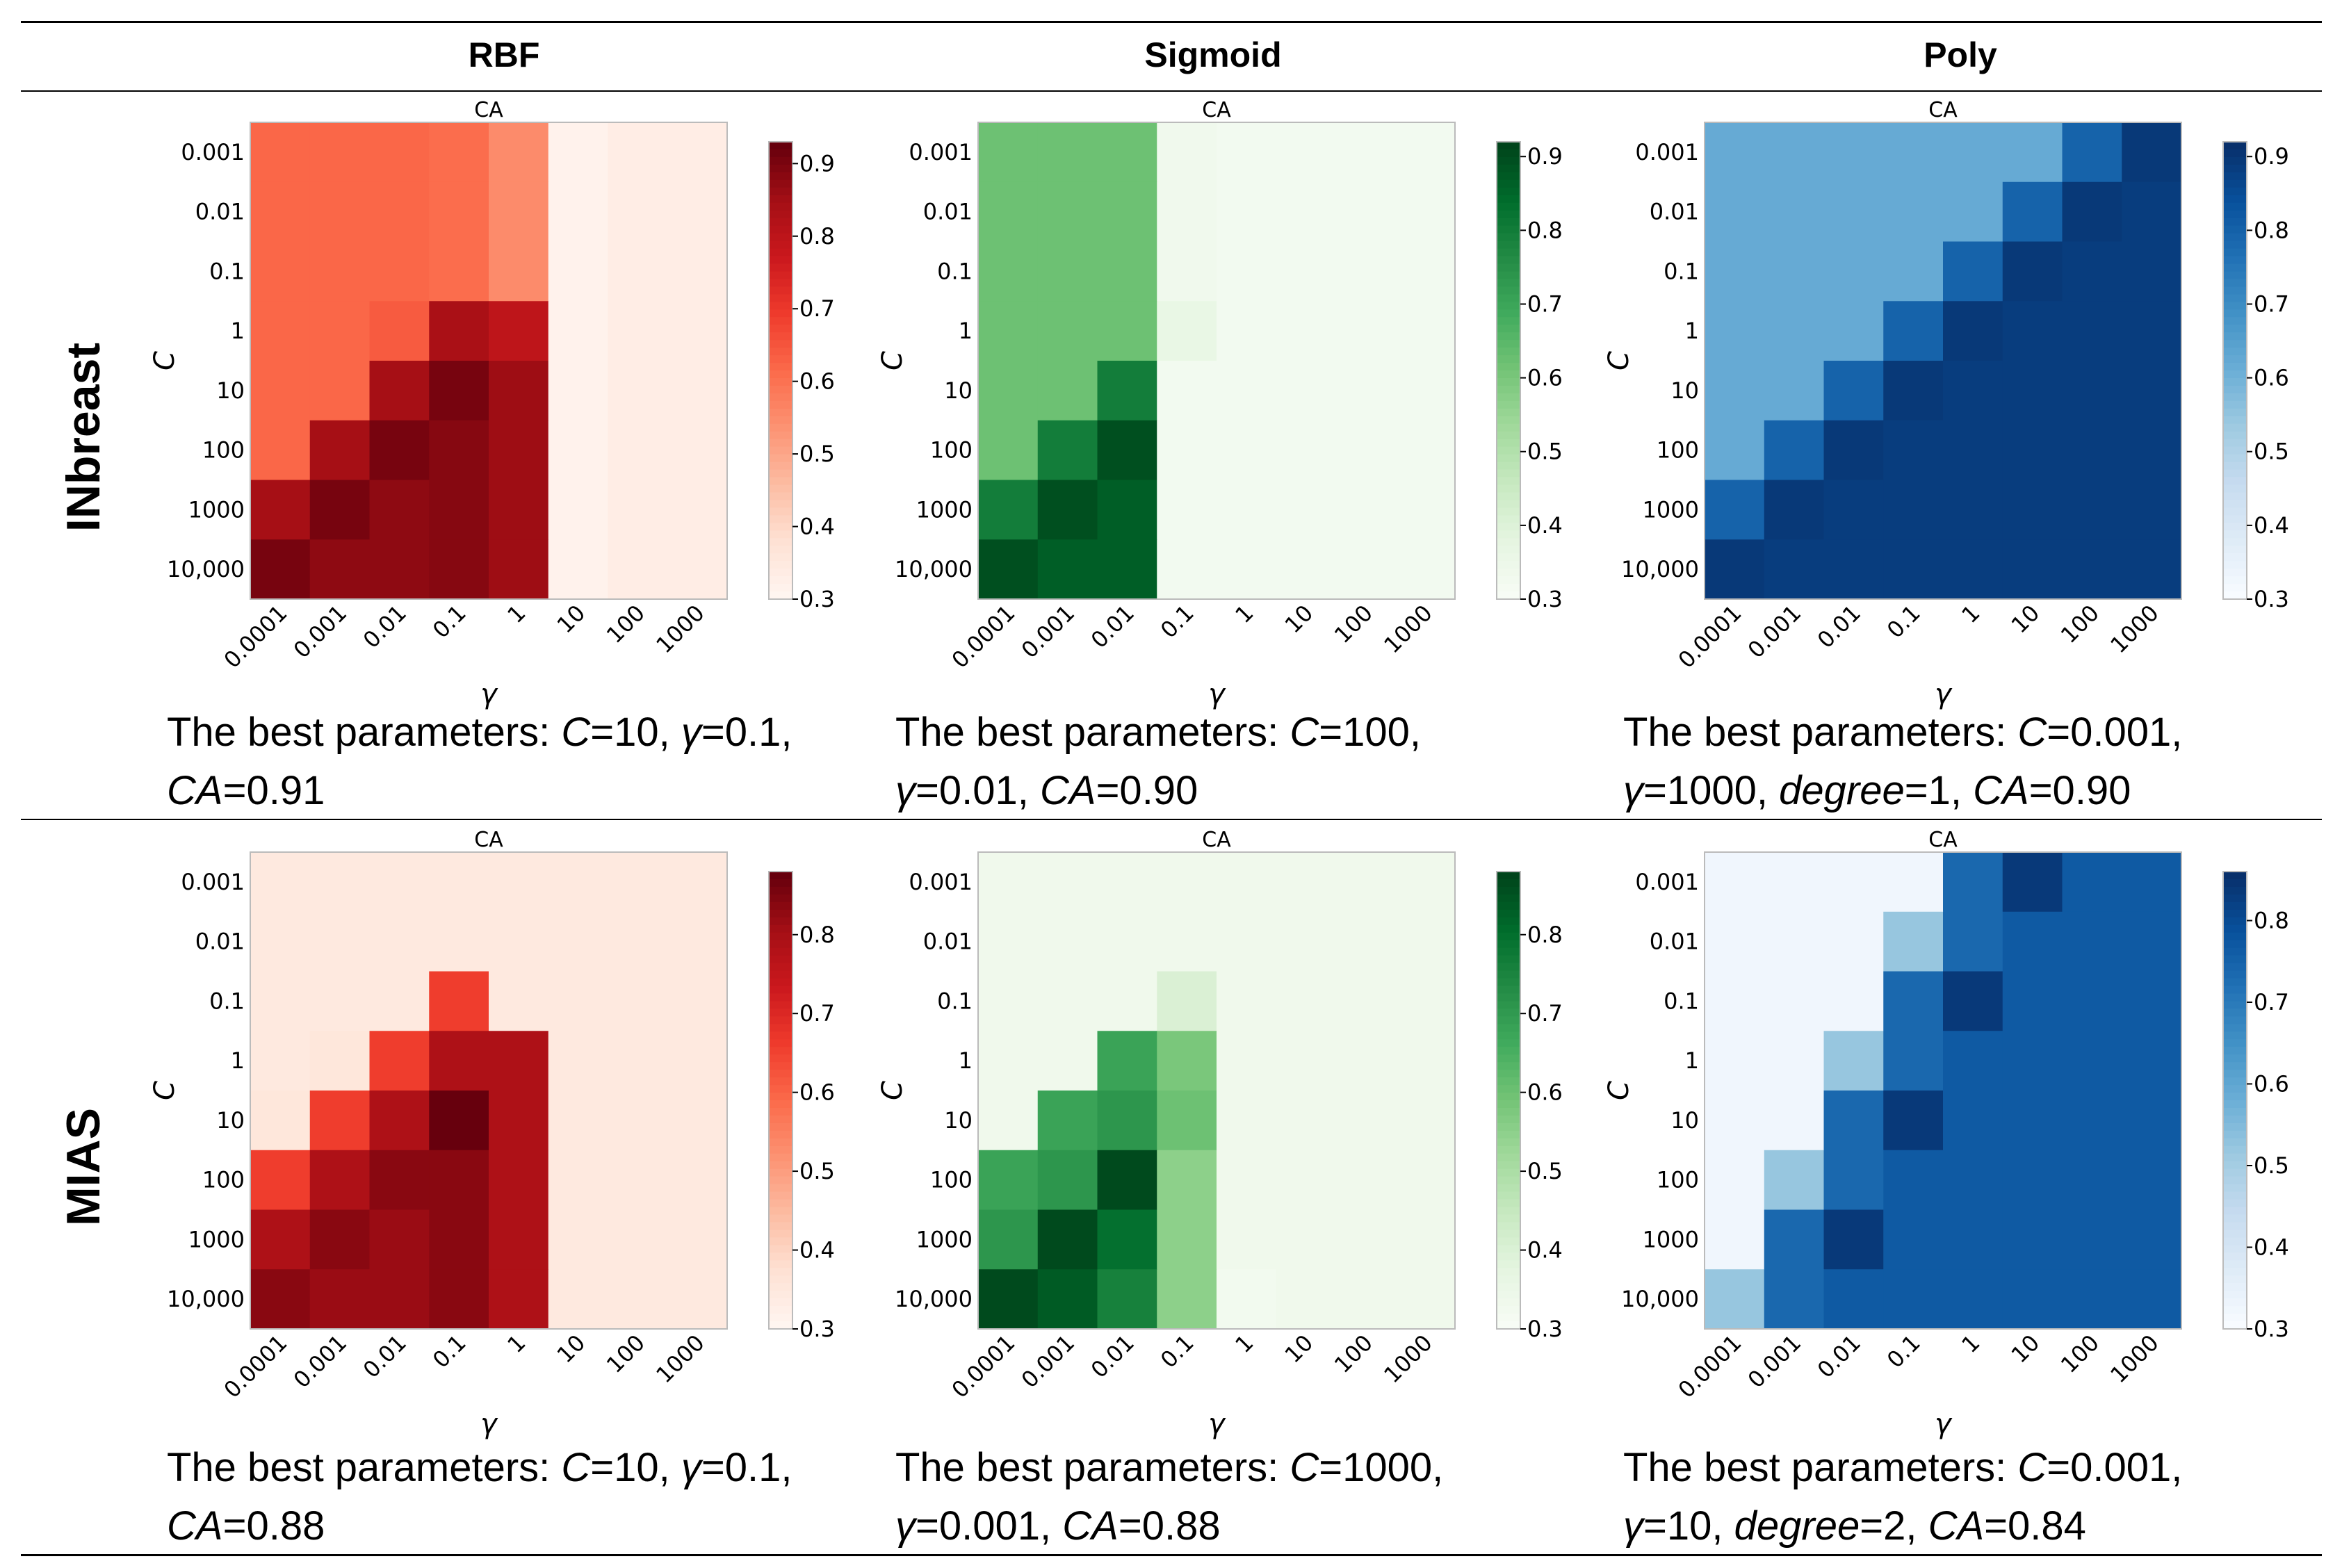 The image size is (2342, 1568). I want to click on y-tick-label: 0.1, so click(955, 1001).